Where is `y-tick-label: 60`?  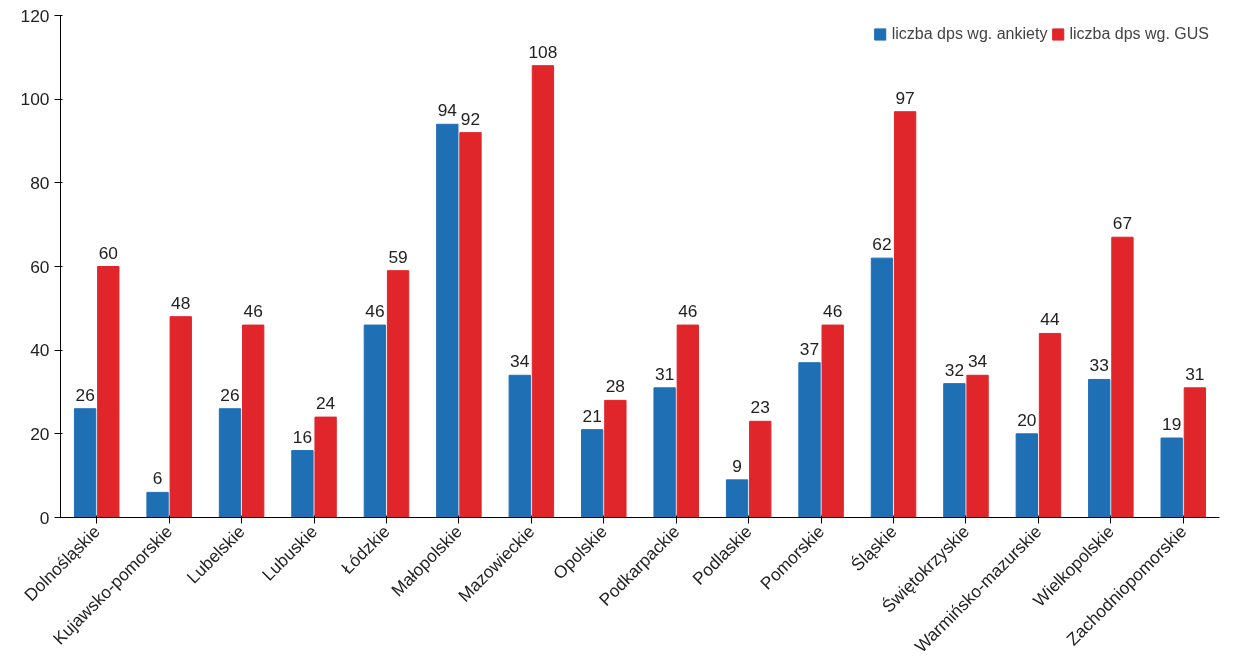 y-tick-label: 60 is located at coordinates (40, 266).